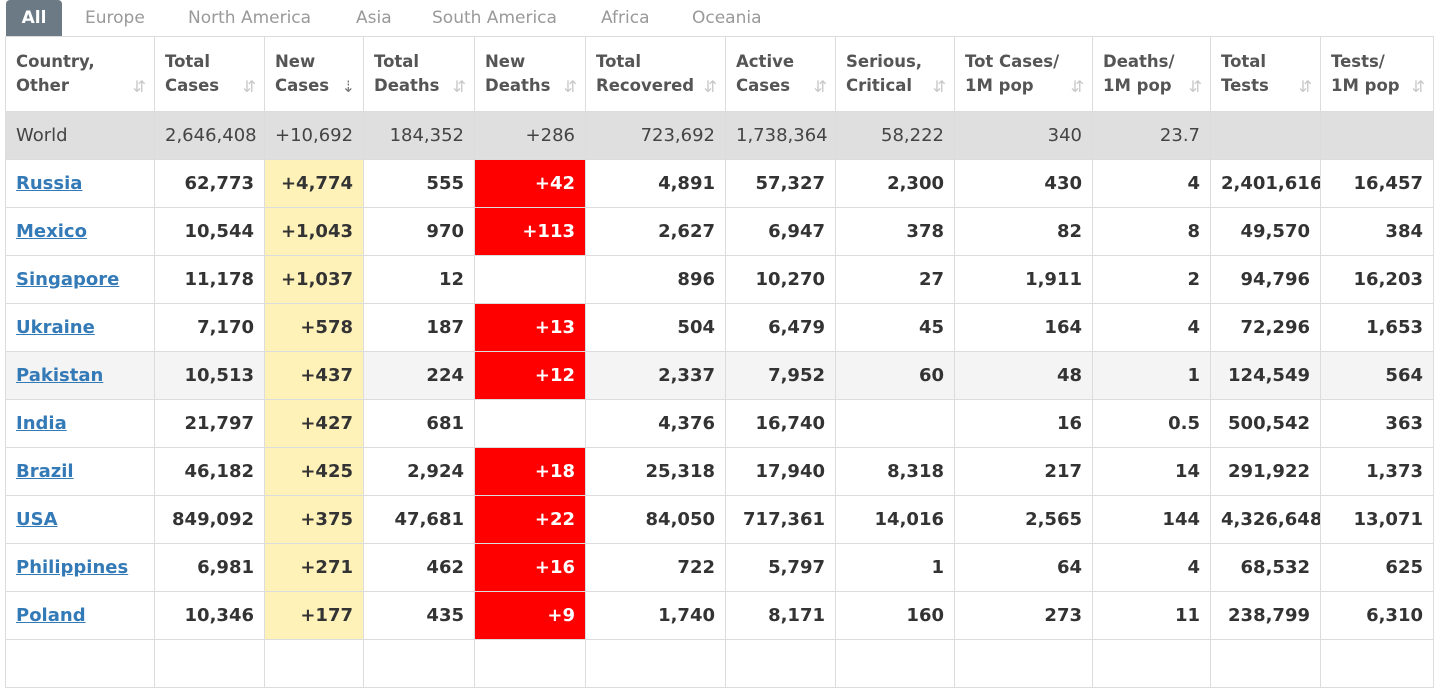 The width and height of the screenshot is (1435, 688). Describe the element at coordinates (518, 85) in the screenshot. I see `column-header-label: Deaths` at that location.